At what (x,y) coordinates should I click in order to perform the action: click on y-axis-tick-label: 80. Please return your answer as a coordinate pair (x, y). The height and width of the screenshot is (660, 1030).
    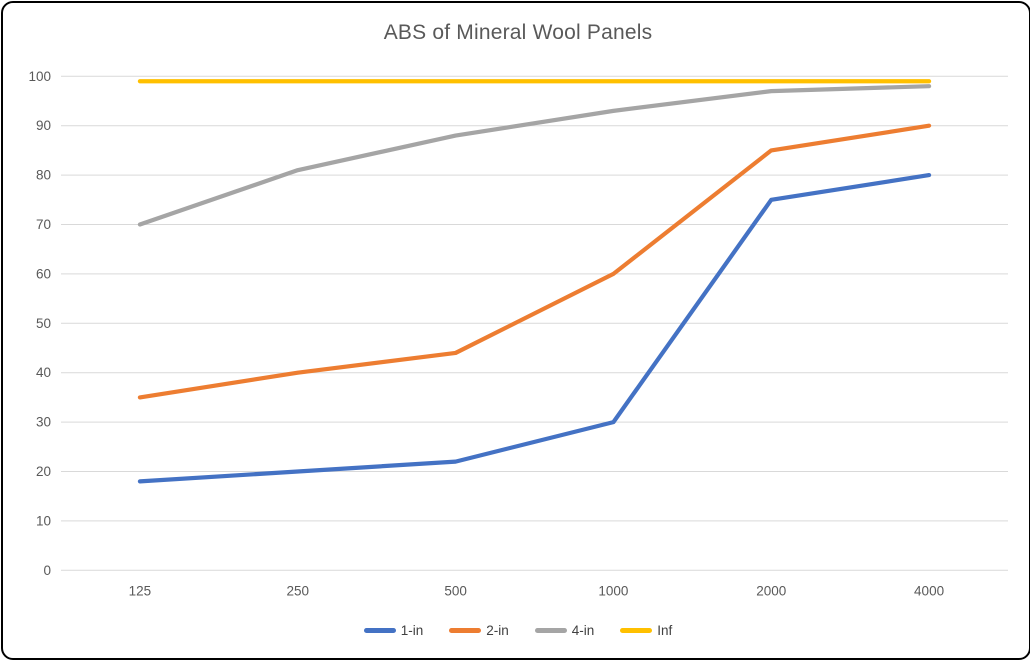
    Looking at the image, I should click on (43, 175).